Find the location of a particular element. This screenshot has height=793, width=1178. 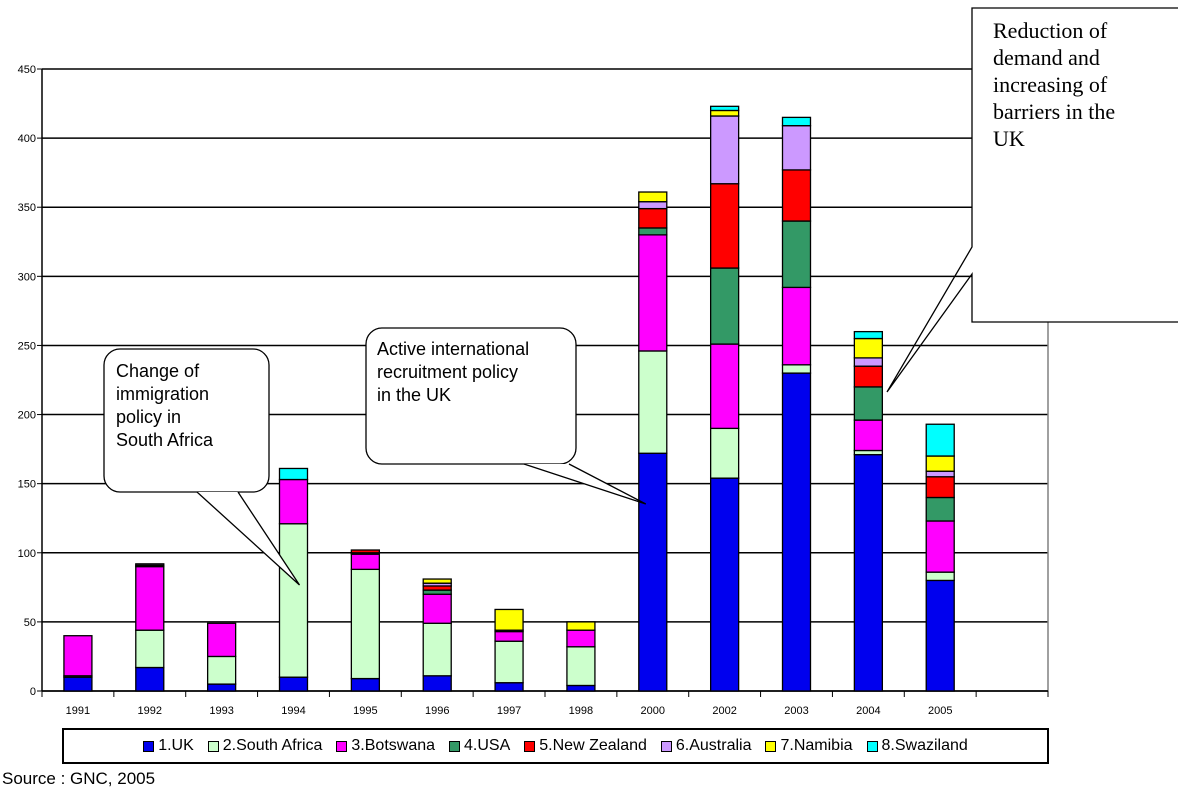

legend-label: 4.USA is located at coordinates (487, 745).